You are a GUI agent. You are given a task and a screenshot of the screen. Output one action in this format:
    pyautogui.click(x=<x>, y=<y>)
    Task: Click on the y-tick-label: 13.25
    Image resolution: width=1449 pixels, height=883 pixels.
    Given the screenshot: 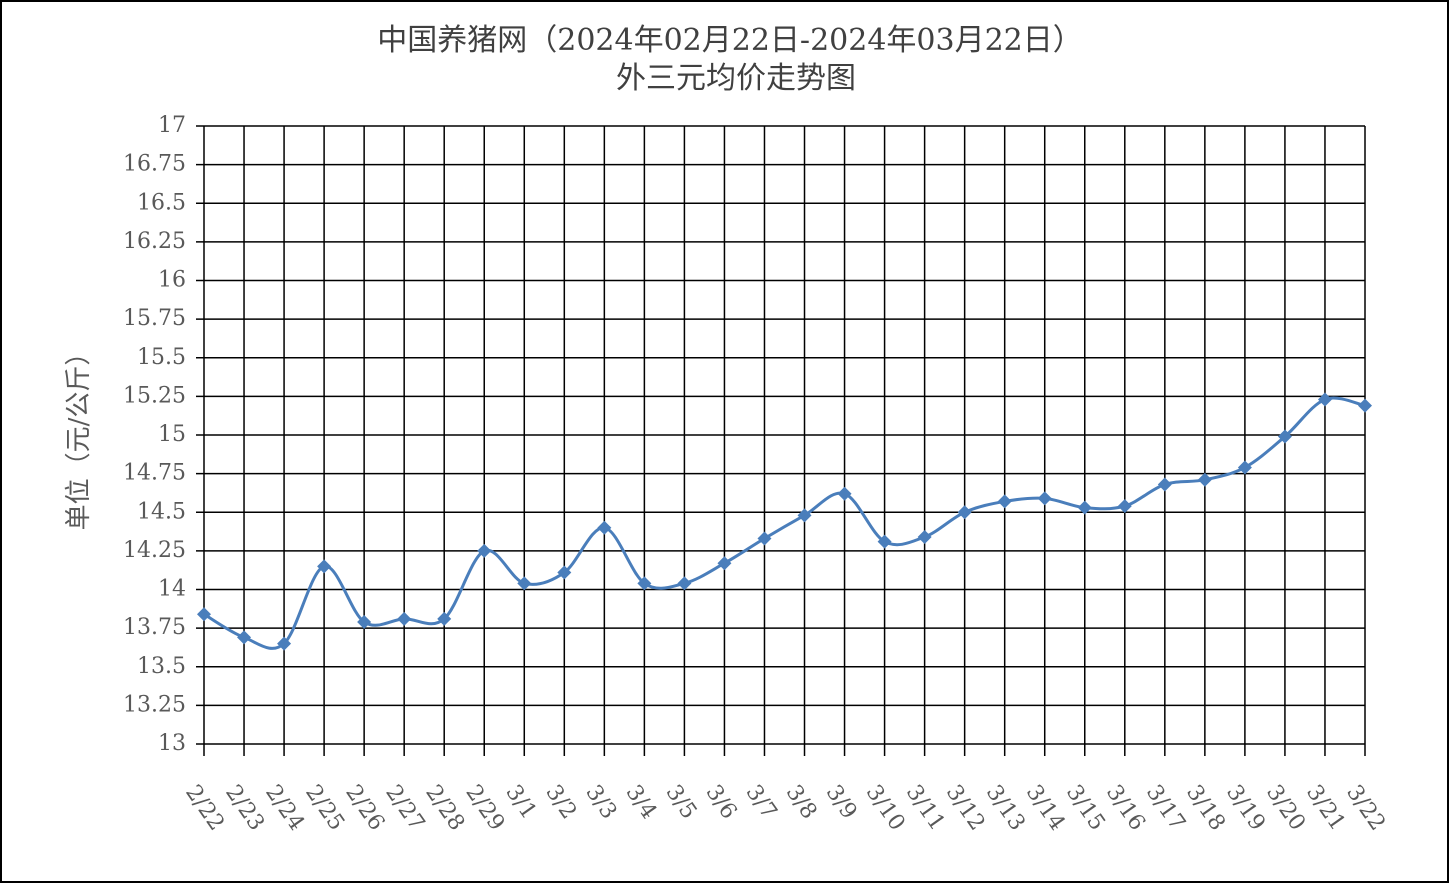 What is the action you would take?
    pyautogui.click(x=154, y=704)
    